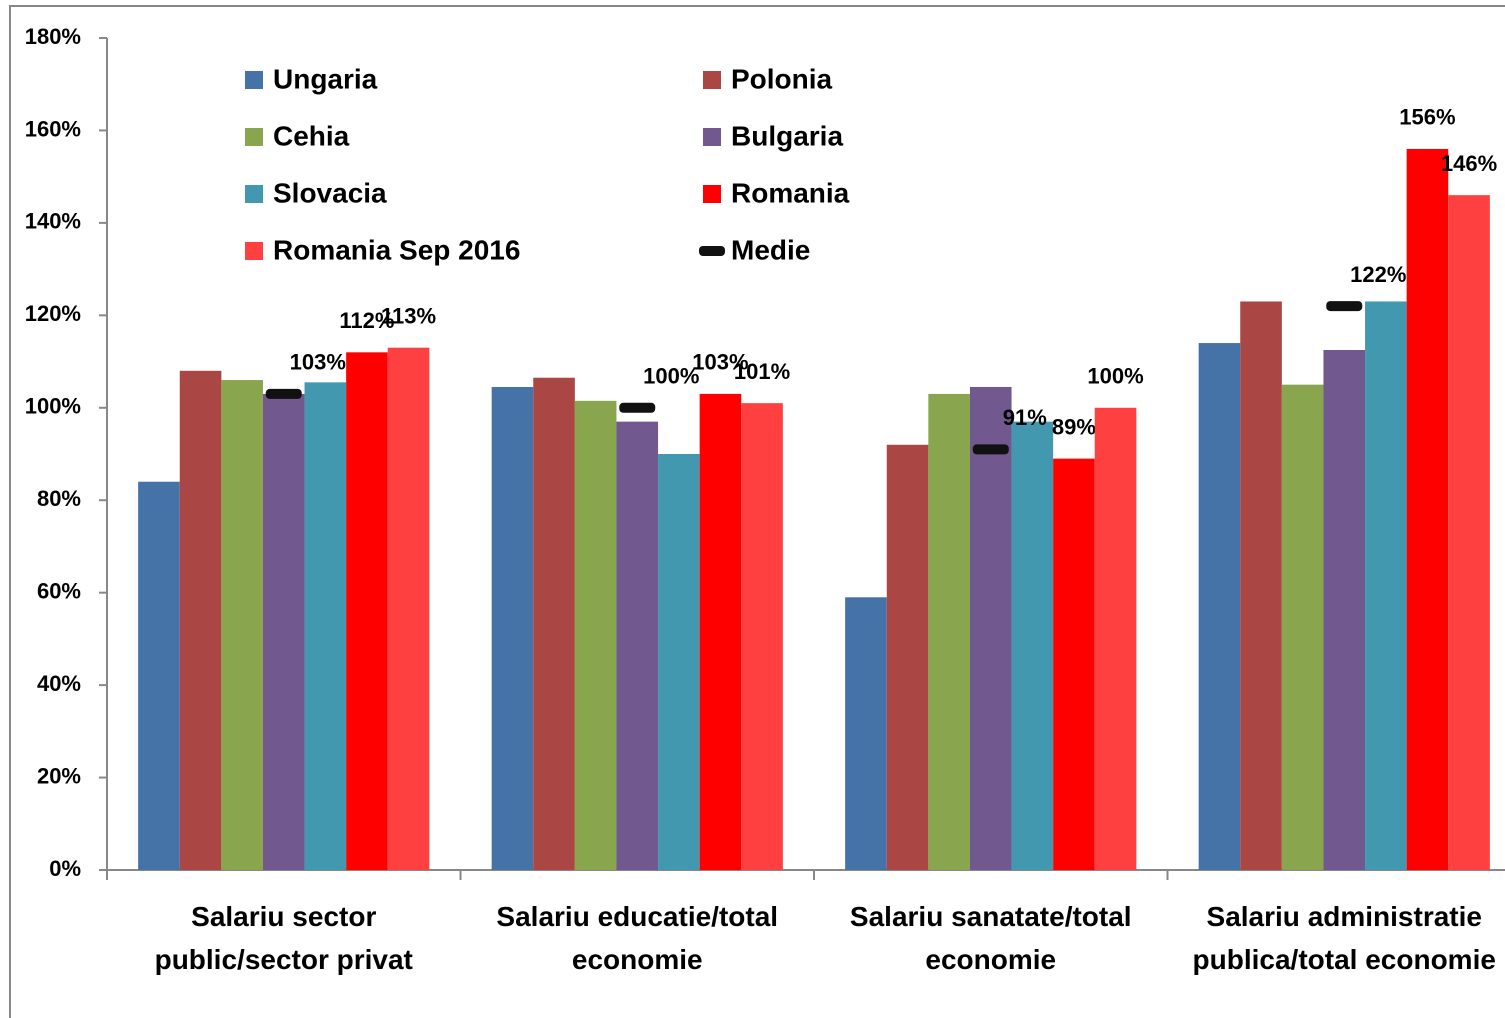  What do you see at coordinates (637, 938) in the screenshot?
I see `x-tick-label: Salariu educatie/total economie` at bounding box center [637, 938].